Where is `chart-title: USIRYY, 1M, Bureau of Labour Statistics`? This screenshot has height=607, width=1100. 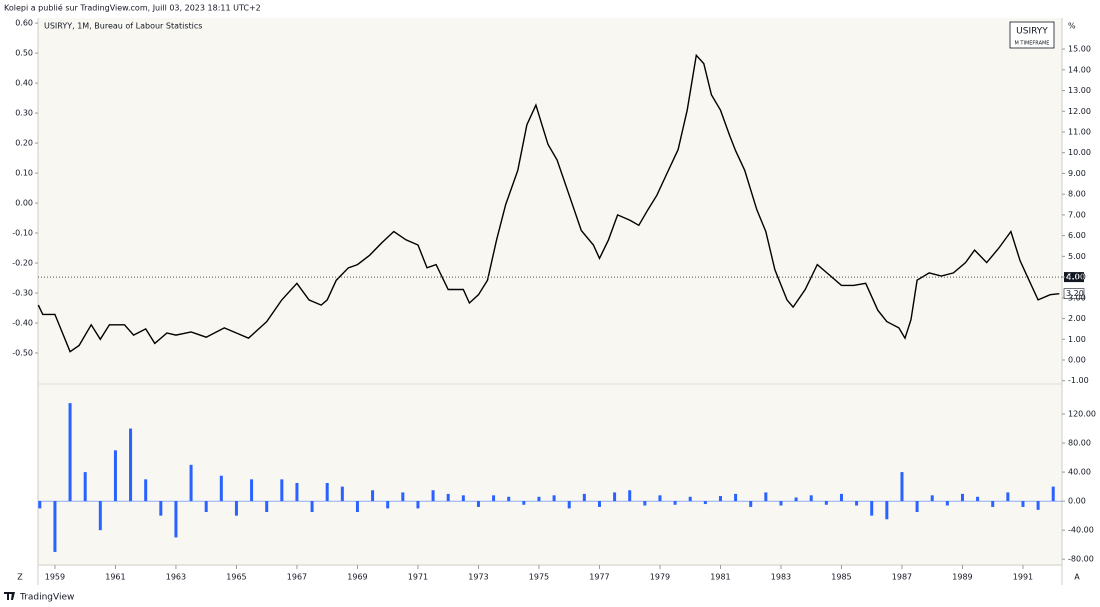 chart-title: USIRYY, 1M, Bureau of Labour Statistics is located at coordinates (123, 26).